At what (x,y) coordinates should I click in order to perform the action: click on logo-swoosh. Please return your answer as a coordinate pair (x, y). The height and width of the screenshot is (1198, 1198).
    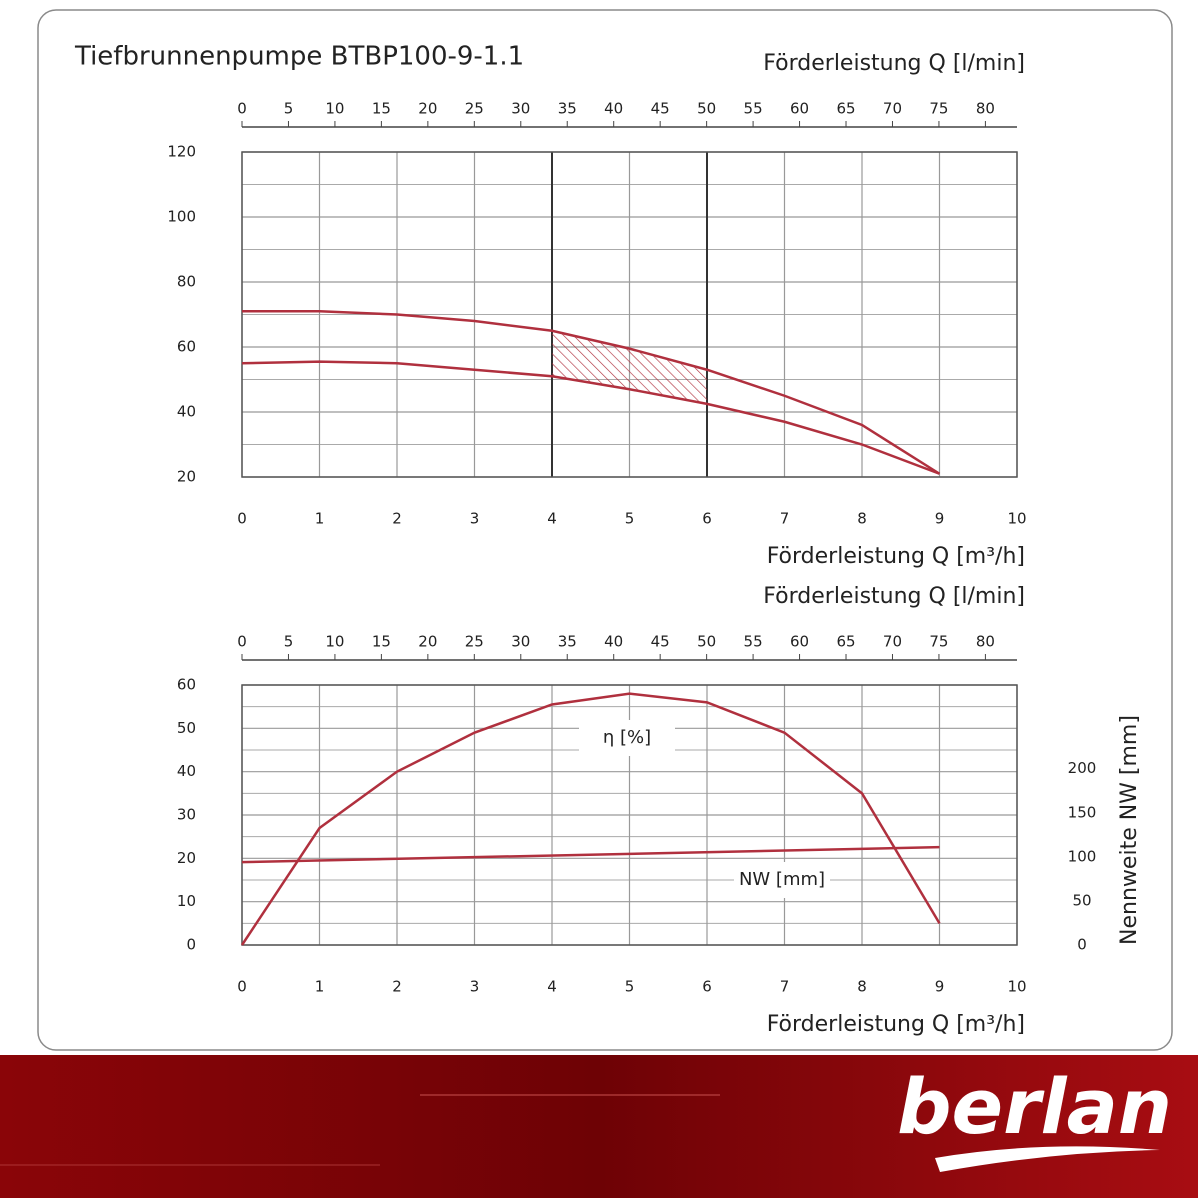
    Looking at the image, I should click on (1047, 1159).